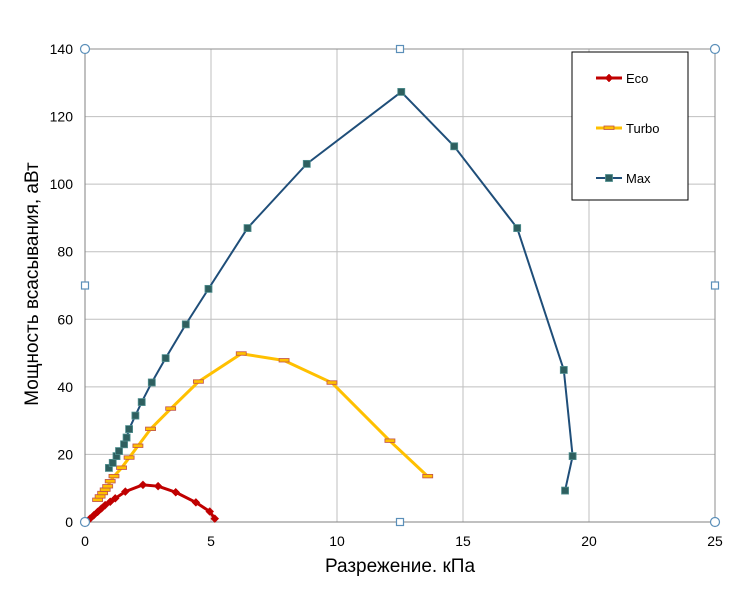 The height and width of the screenshot is (608, 734). I want to click on legend-item-turbo: Turbo, so click(627, 128).